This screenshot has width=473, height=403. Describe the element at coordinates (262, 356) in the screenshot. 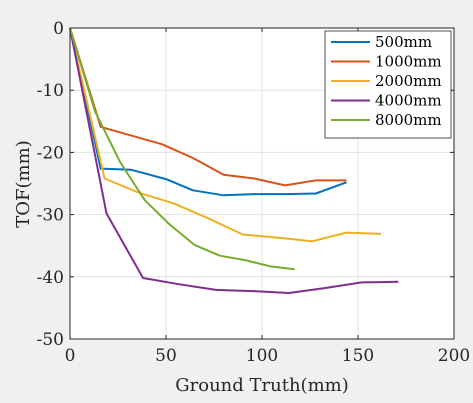

I see `x-tick-label-2: 100` at that location.